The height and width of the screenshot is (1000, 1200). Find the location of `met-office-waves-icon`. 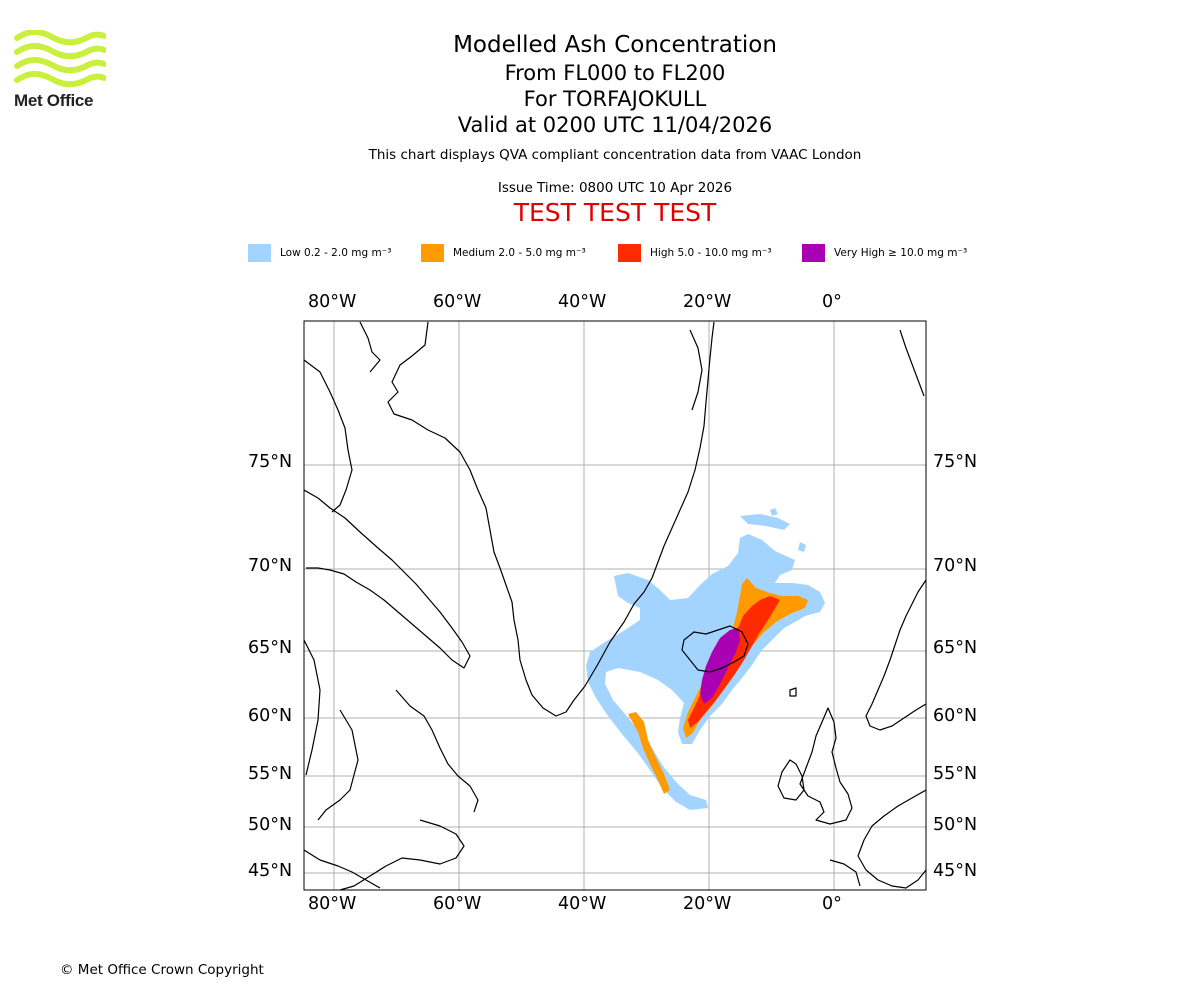

met-office-waves-icon is located at coordinates (60, 58).